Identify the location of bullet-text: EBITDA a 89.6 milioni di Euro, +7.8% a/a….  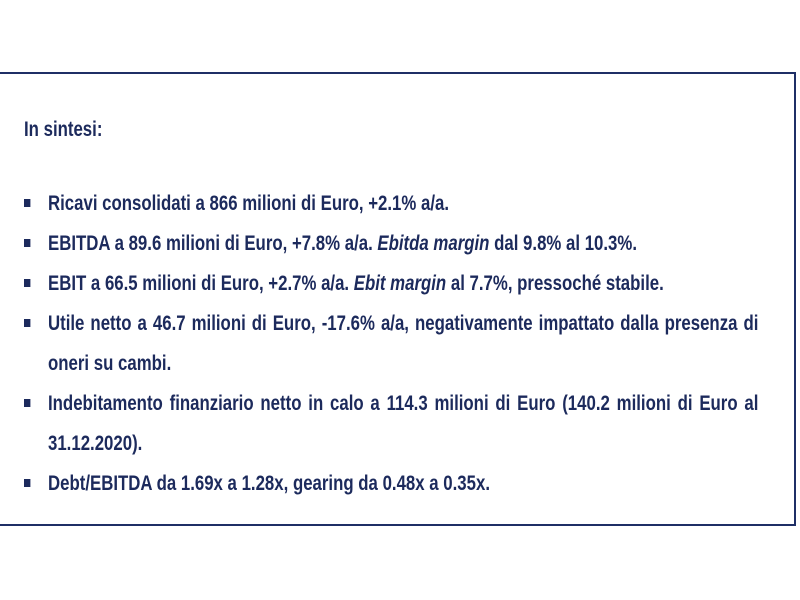
(213, 243).